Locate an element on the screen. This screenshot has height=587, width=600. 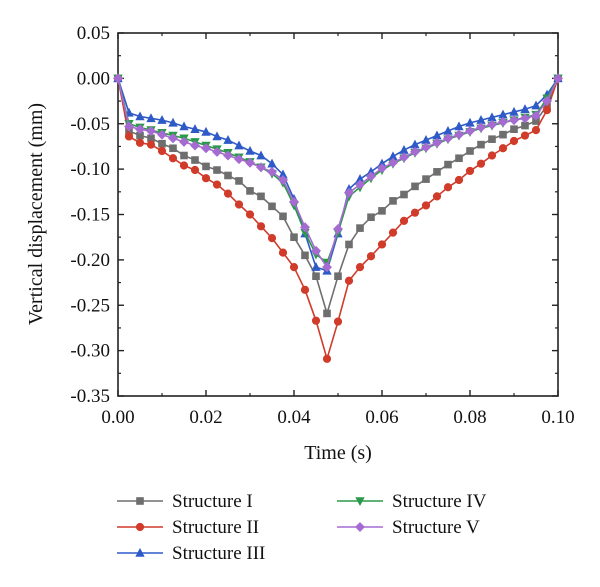
legend-item: Structure I is located at coordinates (185, 501).